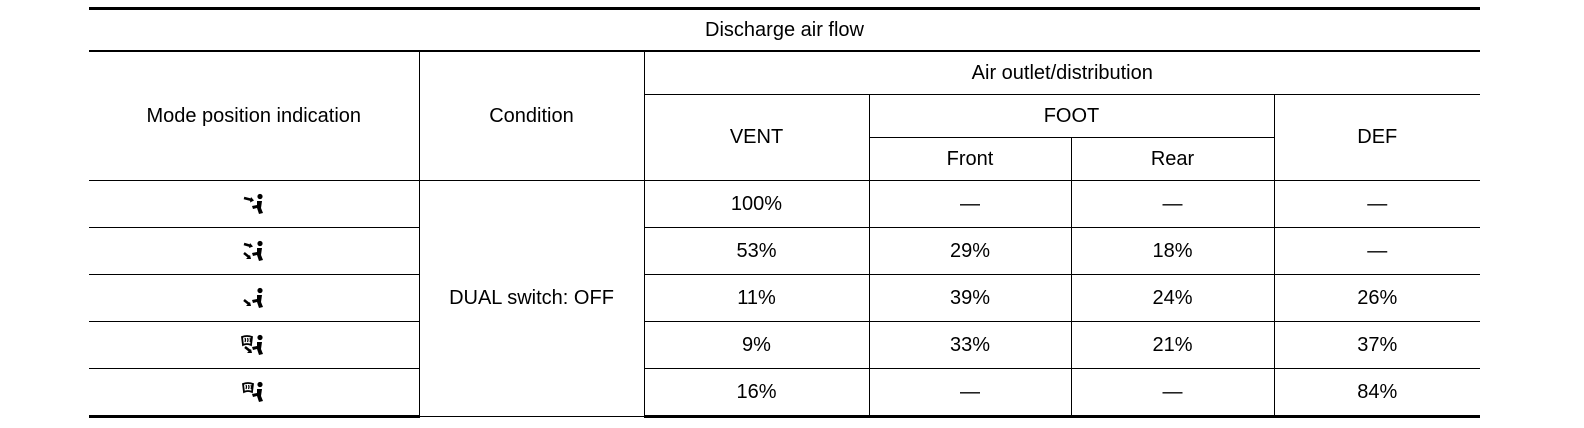  What do you see at coordinates (970, 345) in the screenshot?
I see `foot-front-value: 33%` at bounding box center [970, 345].